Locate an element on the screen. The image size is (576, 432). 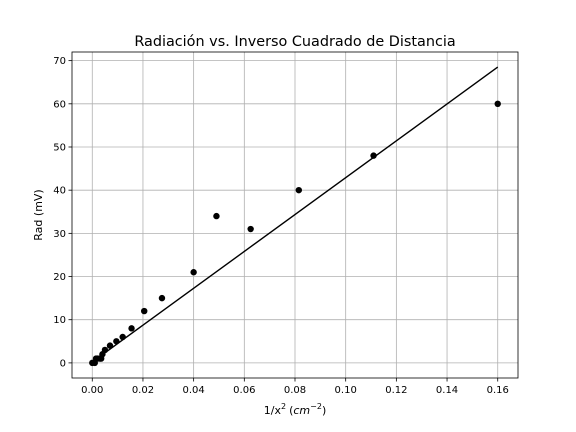
y-axis: 0 10 20 30 40 50 60 70 is located at coordinates (62, 212).